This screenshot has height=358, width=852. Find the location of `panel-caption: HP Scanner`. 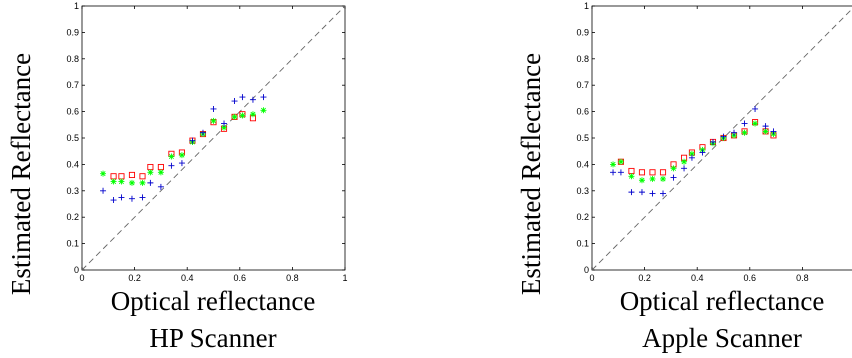

panel-caption: HP Scanner is located at coordinates (212, 338).